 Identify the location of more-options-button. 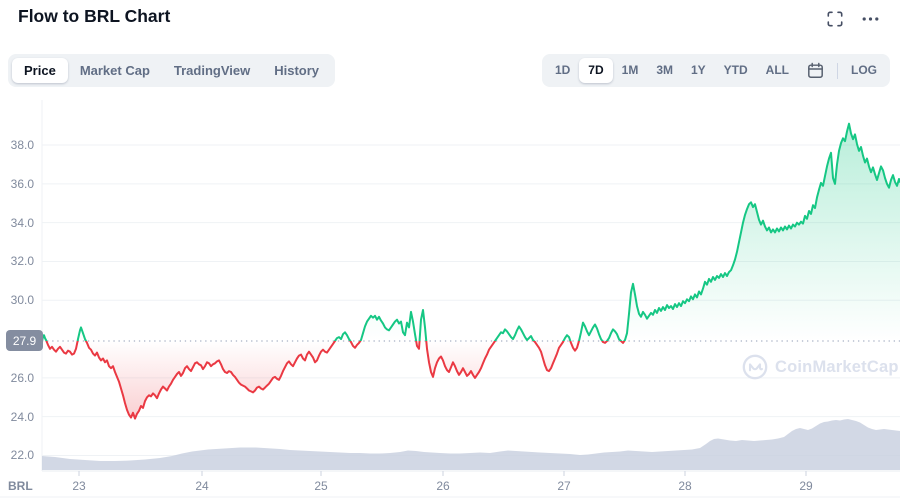
(870, 19).